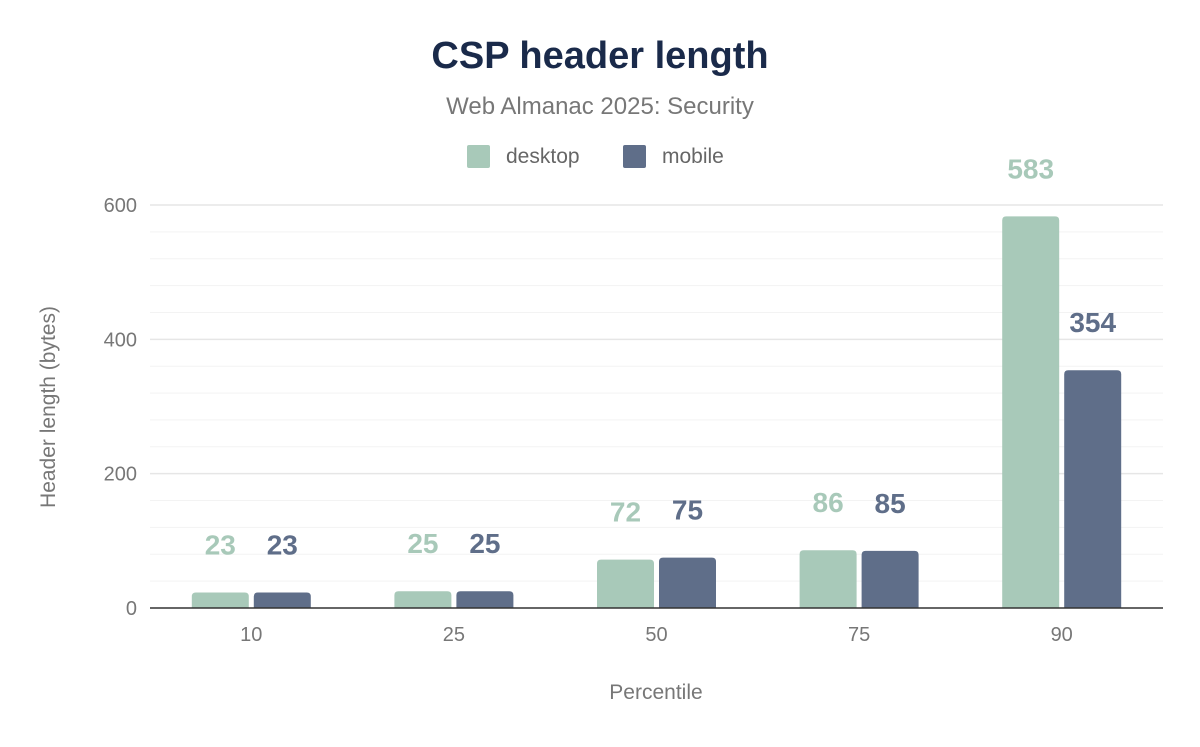 The height and width of the screenshot is (747, 1200). Describe the element at coordinates (634, 156) in the screenshot. I see `legend-swatch-mobile` at that location.